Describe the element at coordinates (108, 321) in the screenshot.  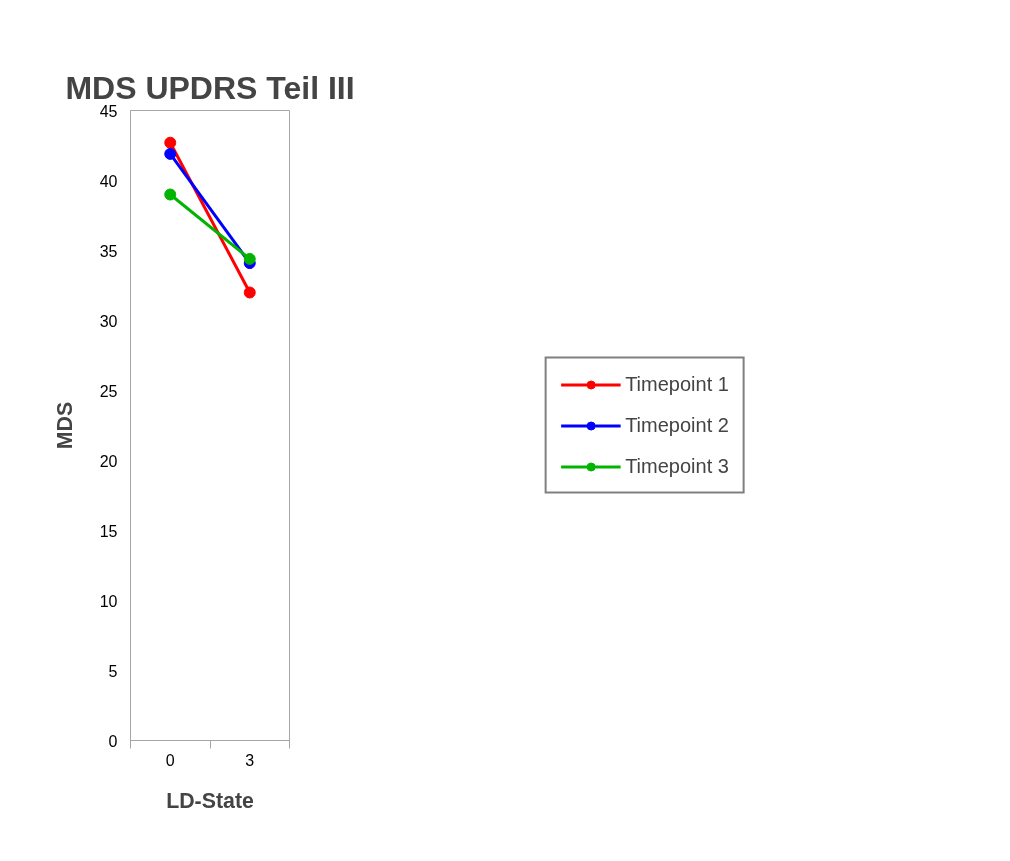
I see `y-tick-label: 30` at that location.